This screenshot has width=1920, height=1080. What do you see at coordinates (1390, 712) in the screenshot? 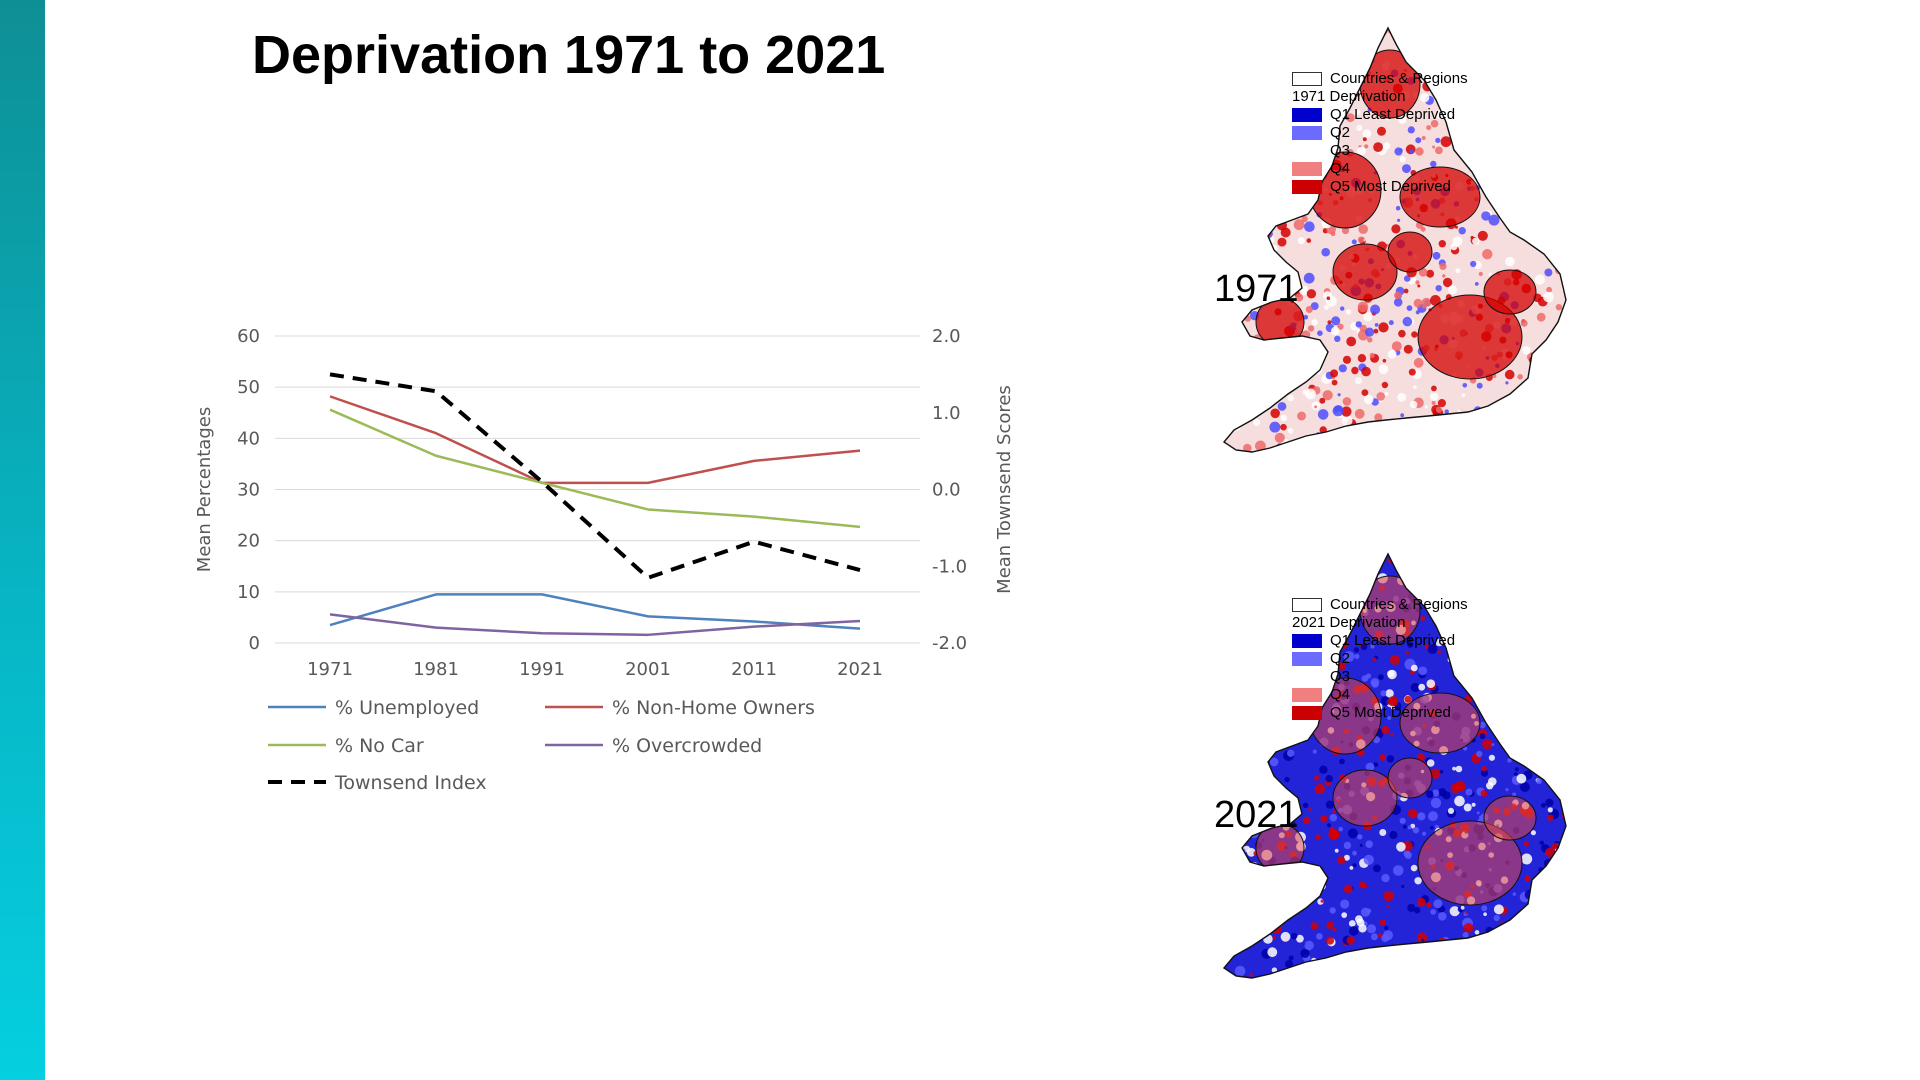
I see `legend-text: Q5 Most Deprived` at bounding box center [1390, 712].